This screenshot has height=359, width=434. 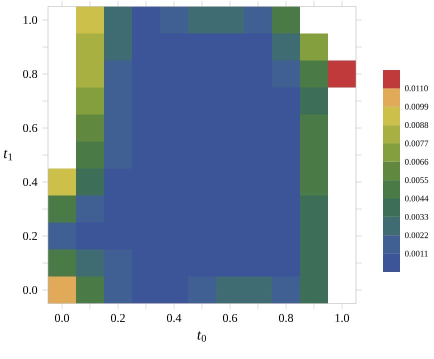 I want to click on y-axis-title: t$_{1}$, so click(x=8, y=155).